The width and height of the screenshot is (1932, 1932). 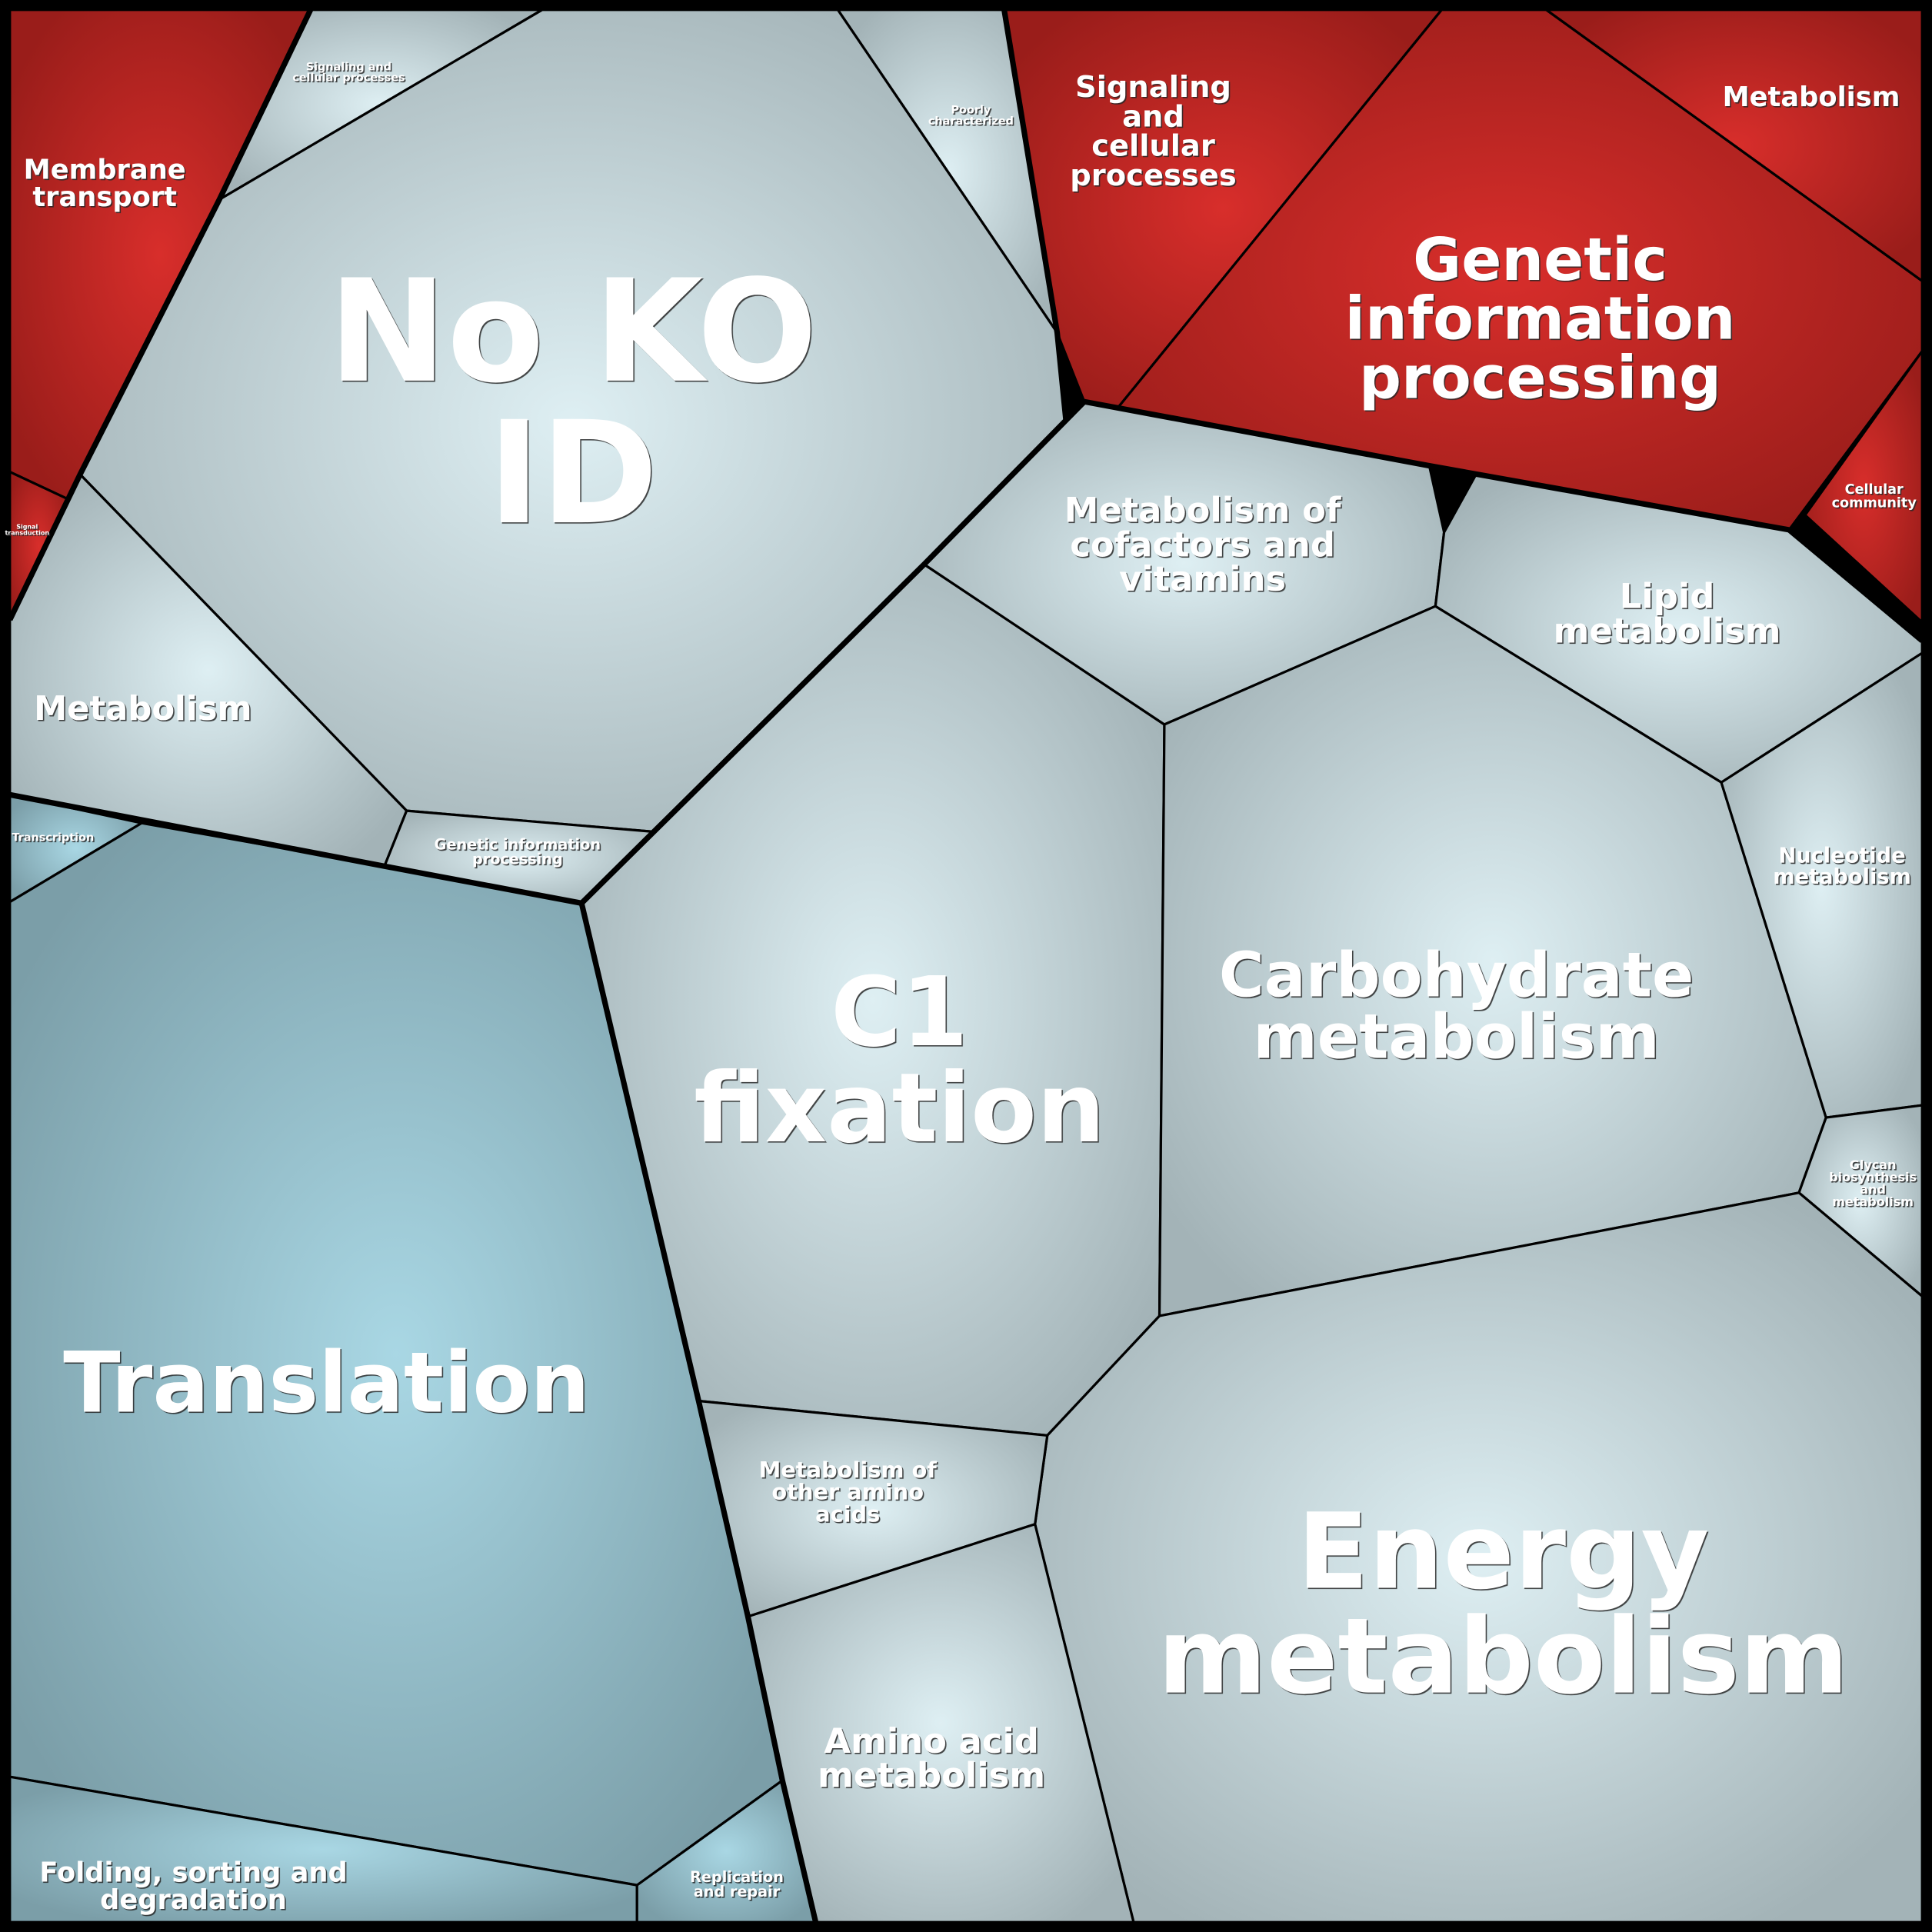 I want to click on cell-label: Signaling, so click(x=1153, y=87).